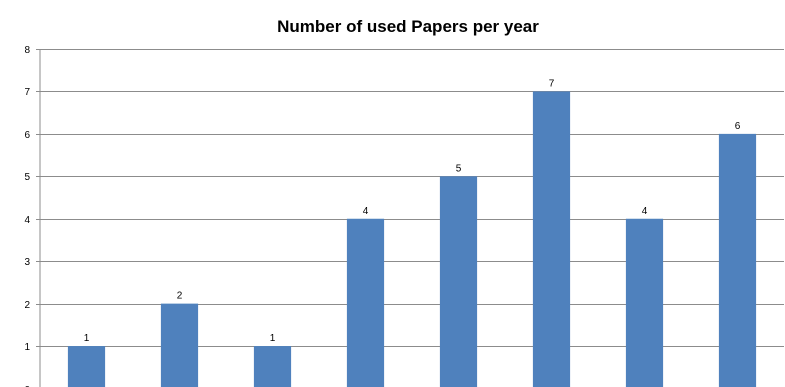  I want to click on y-tick-label: 1, so click(27, 347).